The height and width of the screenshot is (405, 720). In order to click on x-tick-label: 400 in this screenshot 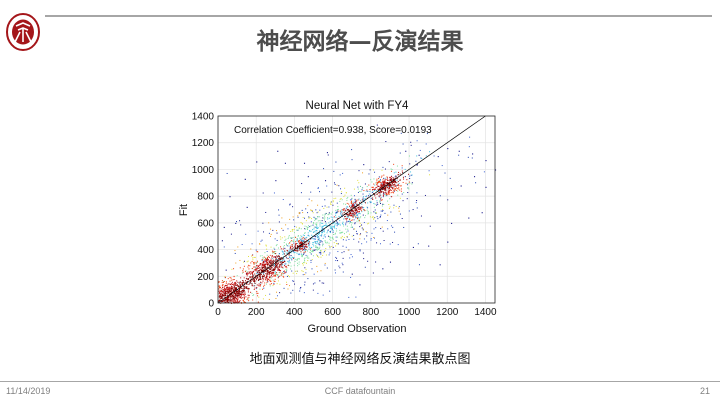, I will do `click(294, 312)`.